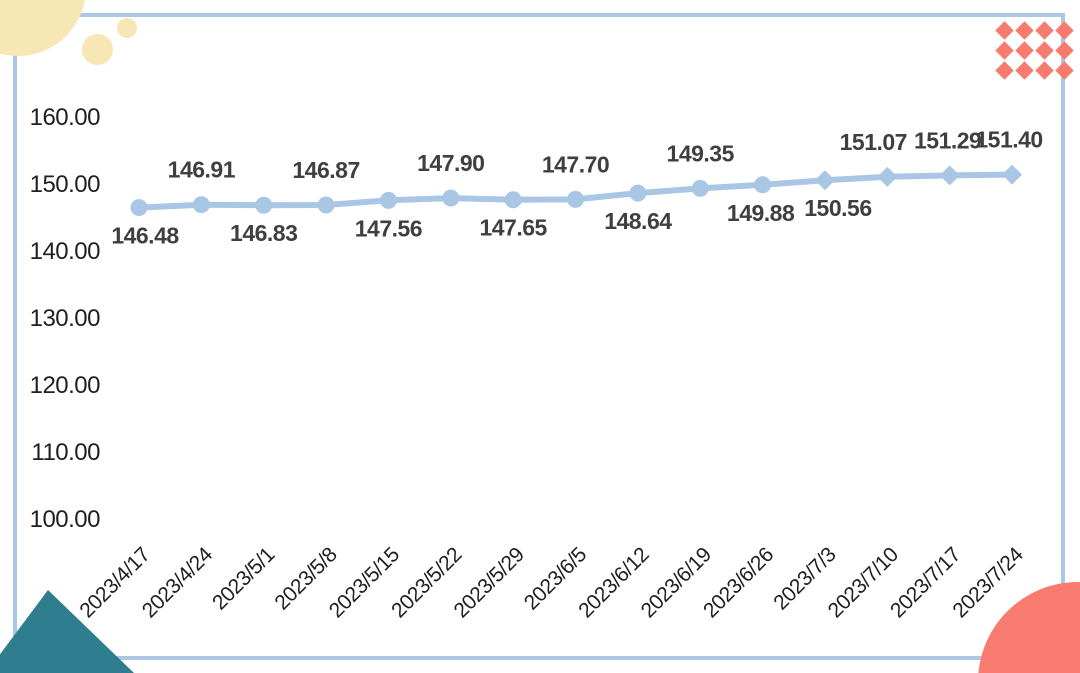 This screenshot has height=673, width=1080. I want to click on data-point-value-label: 146.87, so click(325, 170).